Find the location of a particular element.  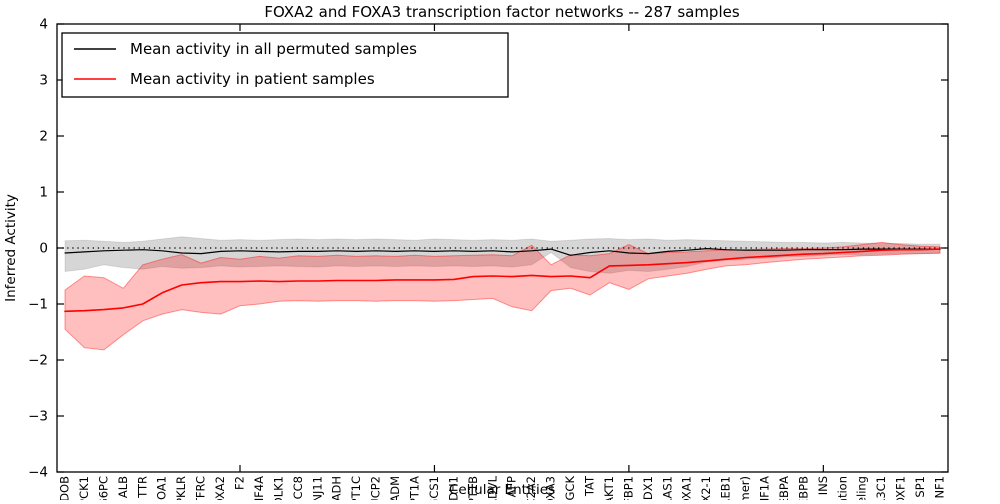

legend-entry-patient: Mean activity in patient samples is located at coordinates (224, 79).